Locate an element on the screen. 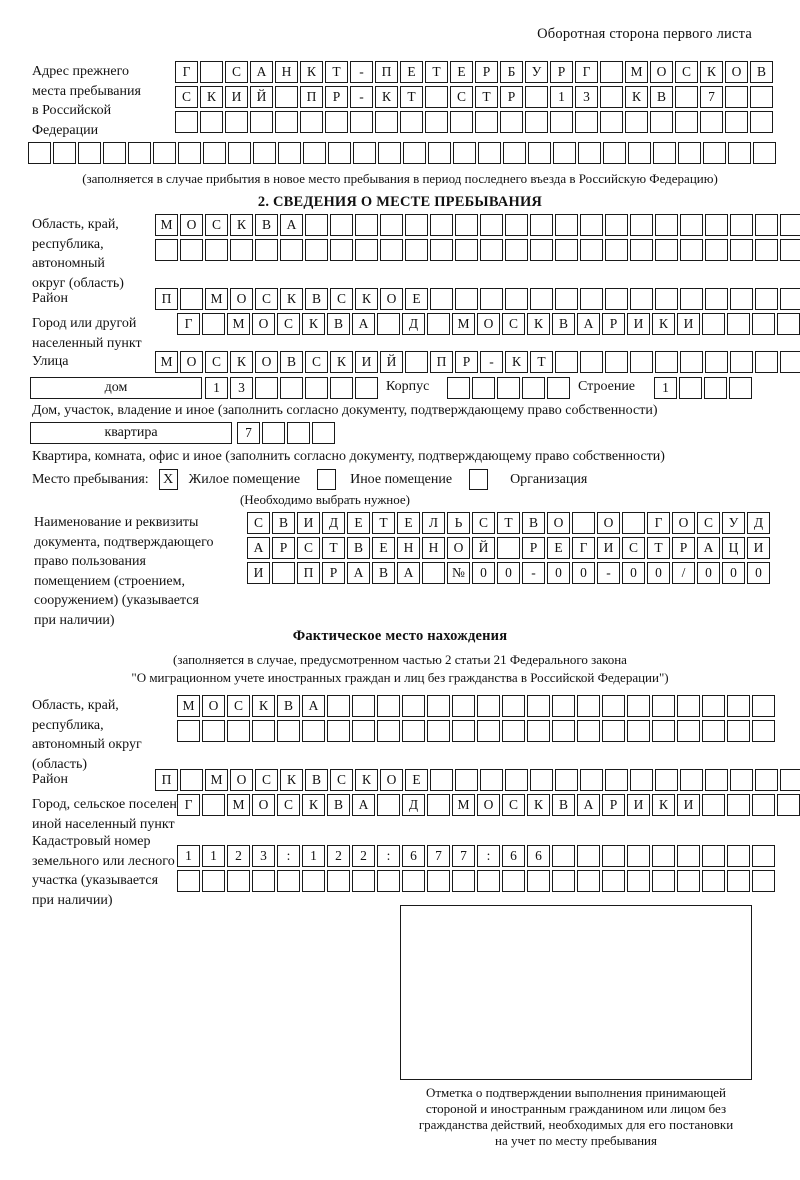 This screenshot has width=800, height=1180. grid-cell: № is located at coordinates (458, 573).